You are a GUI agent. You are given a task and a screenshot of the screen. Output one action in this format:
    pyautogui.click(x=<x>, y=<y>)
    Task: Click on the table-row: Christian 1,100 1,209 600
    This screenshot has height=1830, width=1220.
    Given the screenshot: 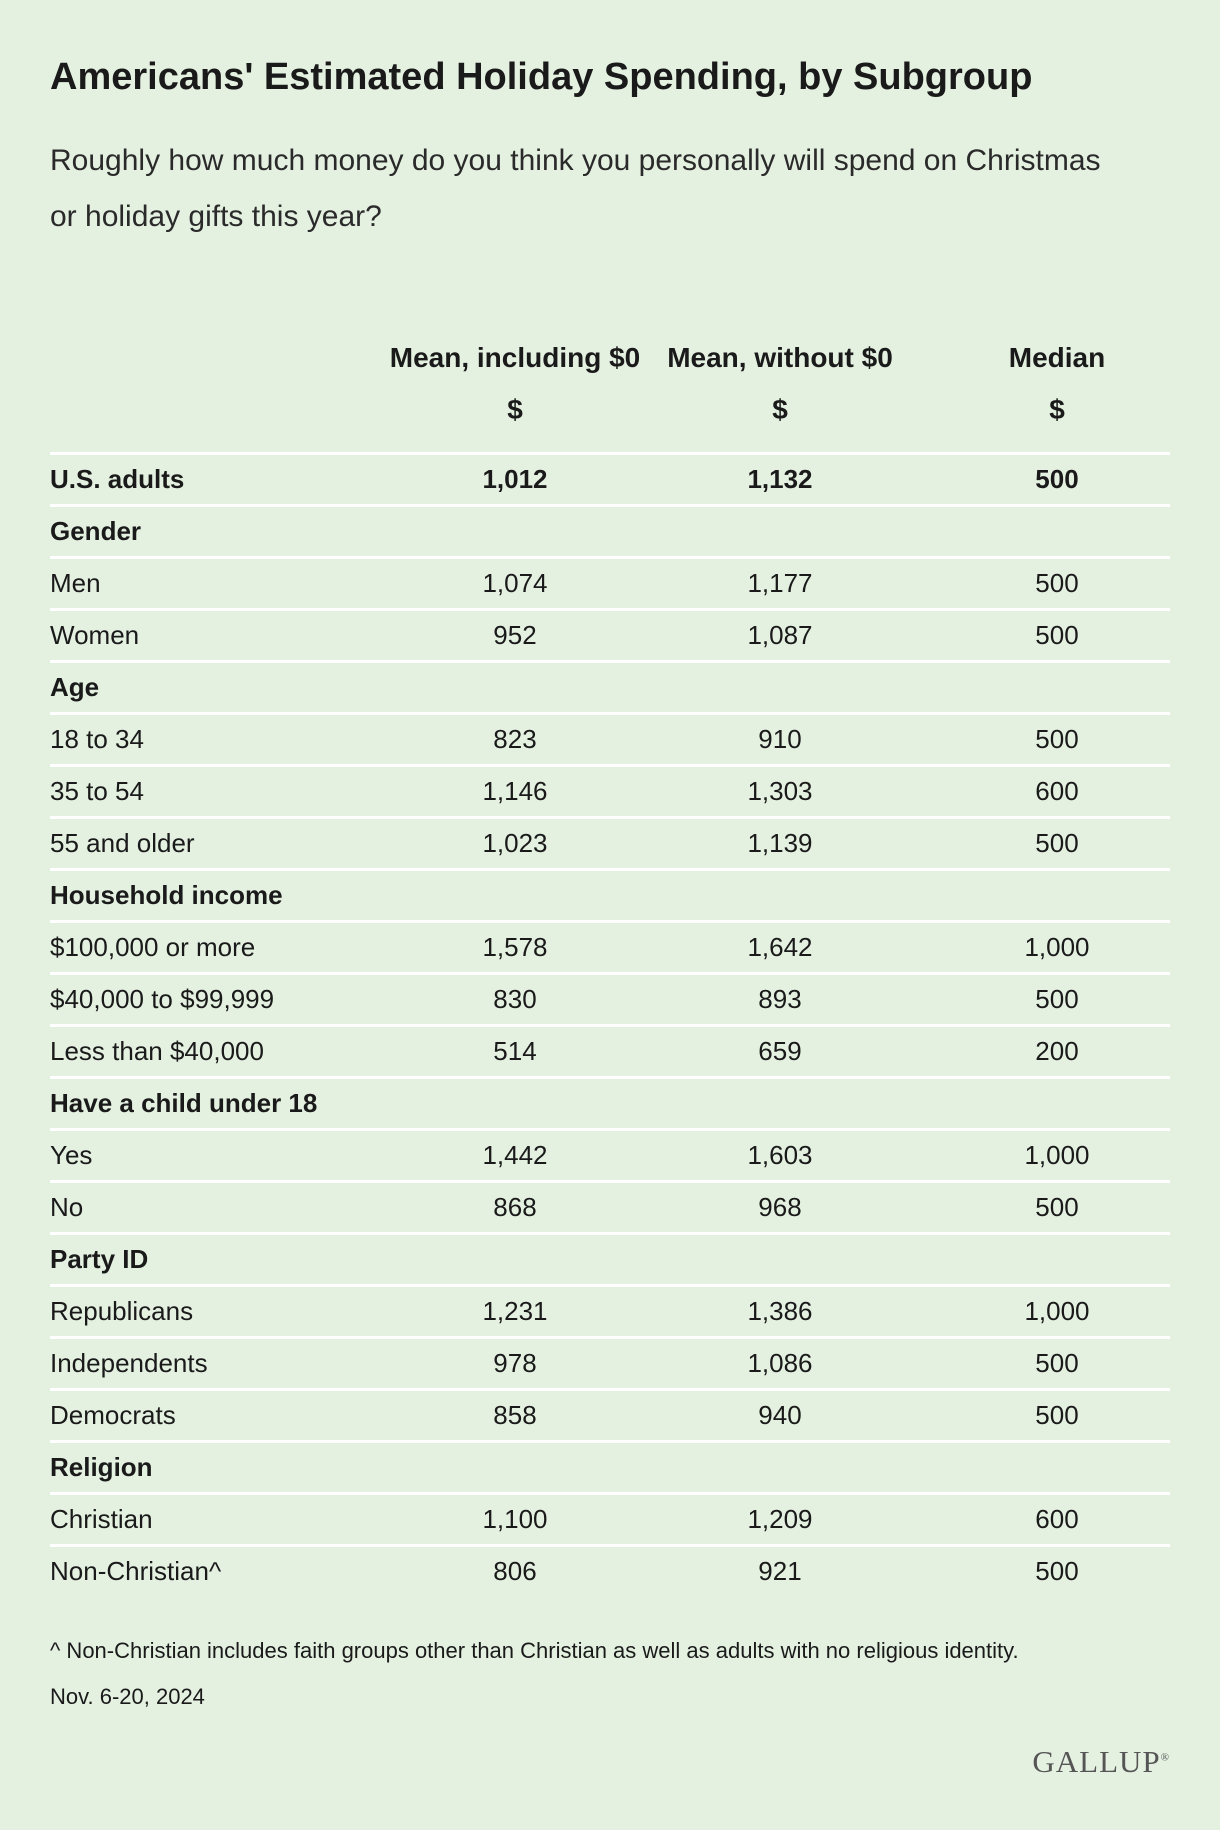 What is the action you would take?
    pyautogui.click(x=610, y=1518)
    